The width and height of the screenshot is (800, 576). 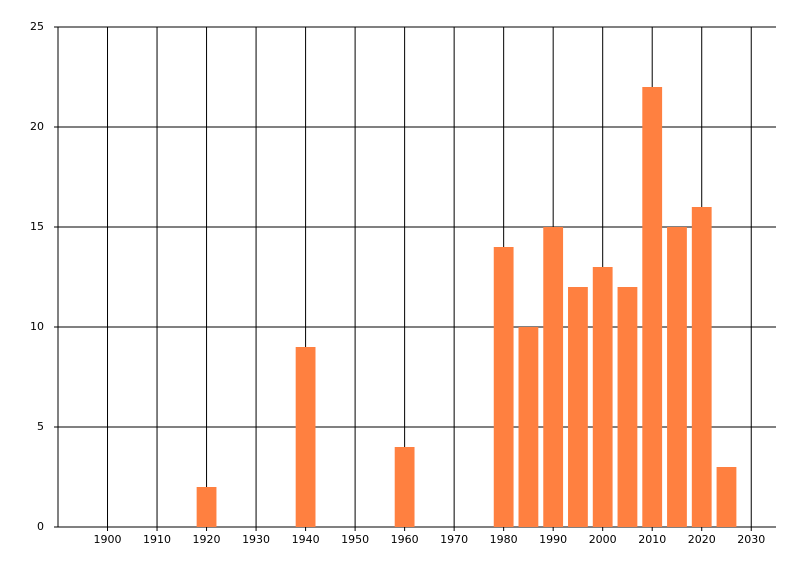 I want to click on y-tick-label: 5, so click(x=40, y=426).